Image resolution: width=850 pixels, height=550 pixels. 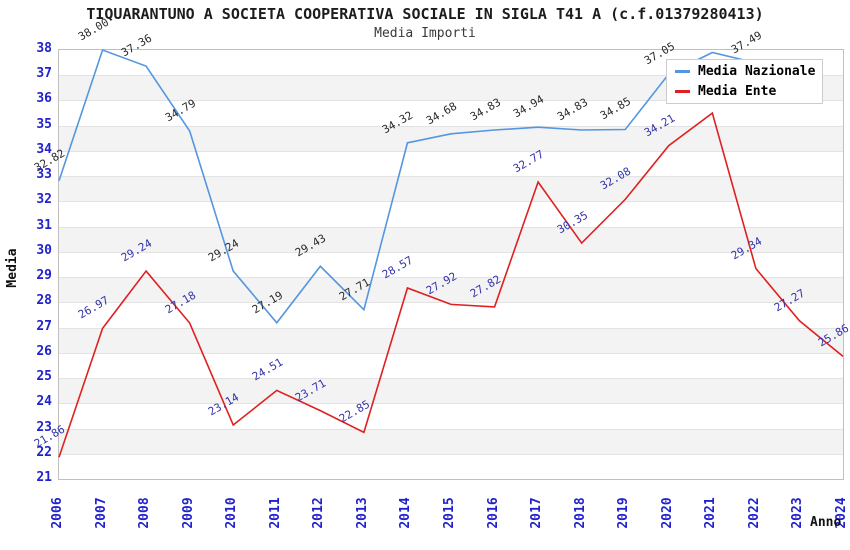 I want to click on x-tick-label: 2017, so click(x=537, y=513).